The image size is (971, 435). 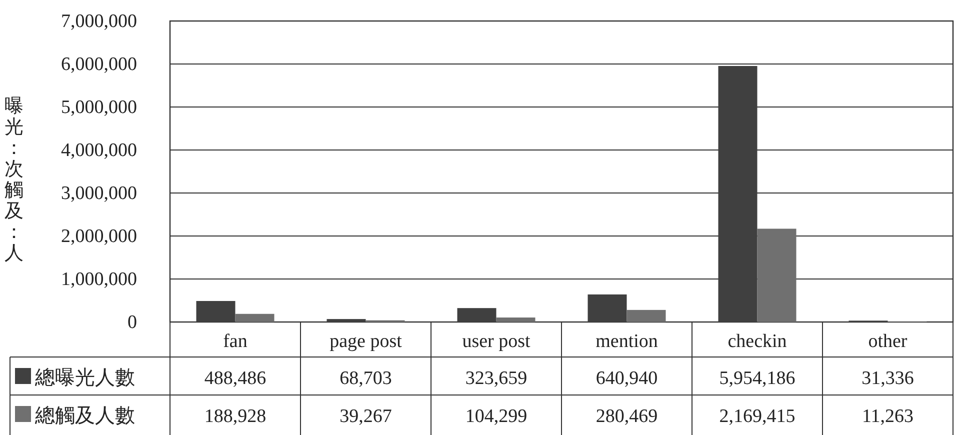 I want to click on y-tick-label: 3,000,000, so click(x=99, y=193).